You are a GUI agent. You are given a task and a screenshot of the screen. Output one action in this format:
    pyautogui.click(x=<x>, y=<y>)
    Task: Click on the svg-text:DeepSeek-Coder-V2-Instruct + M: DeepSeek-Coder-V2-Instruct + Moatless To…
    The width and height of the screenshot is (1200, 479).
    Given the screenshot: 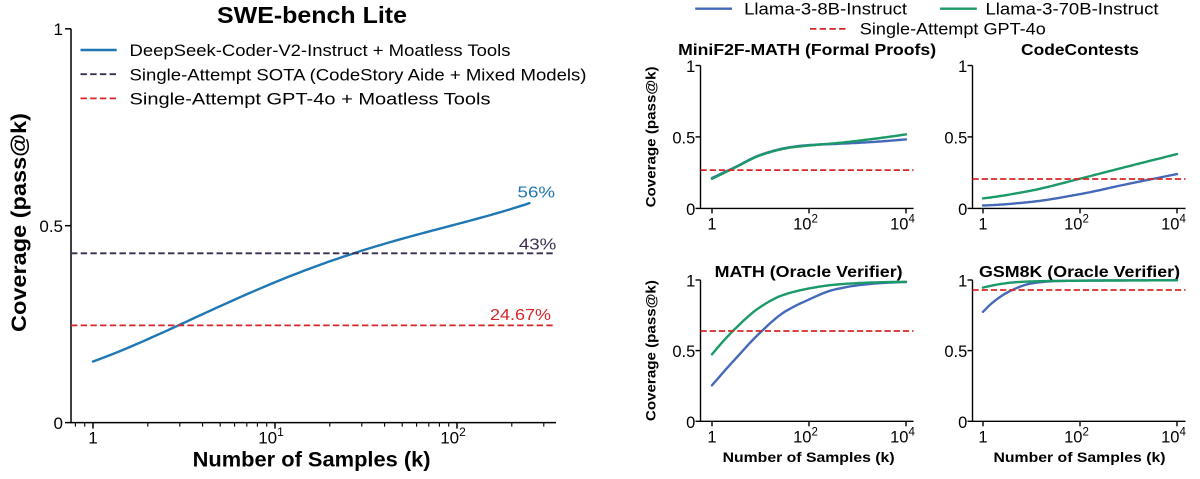 What is the action you would take?
    pyautogui.click(x=320, y=50)
    